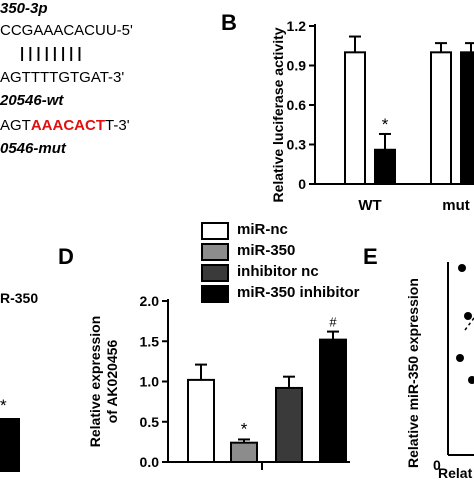 This screenshot has height=481, width=474. I want to click on d-y-tick-label: 1.0, so click(150, 382).